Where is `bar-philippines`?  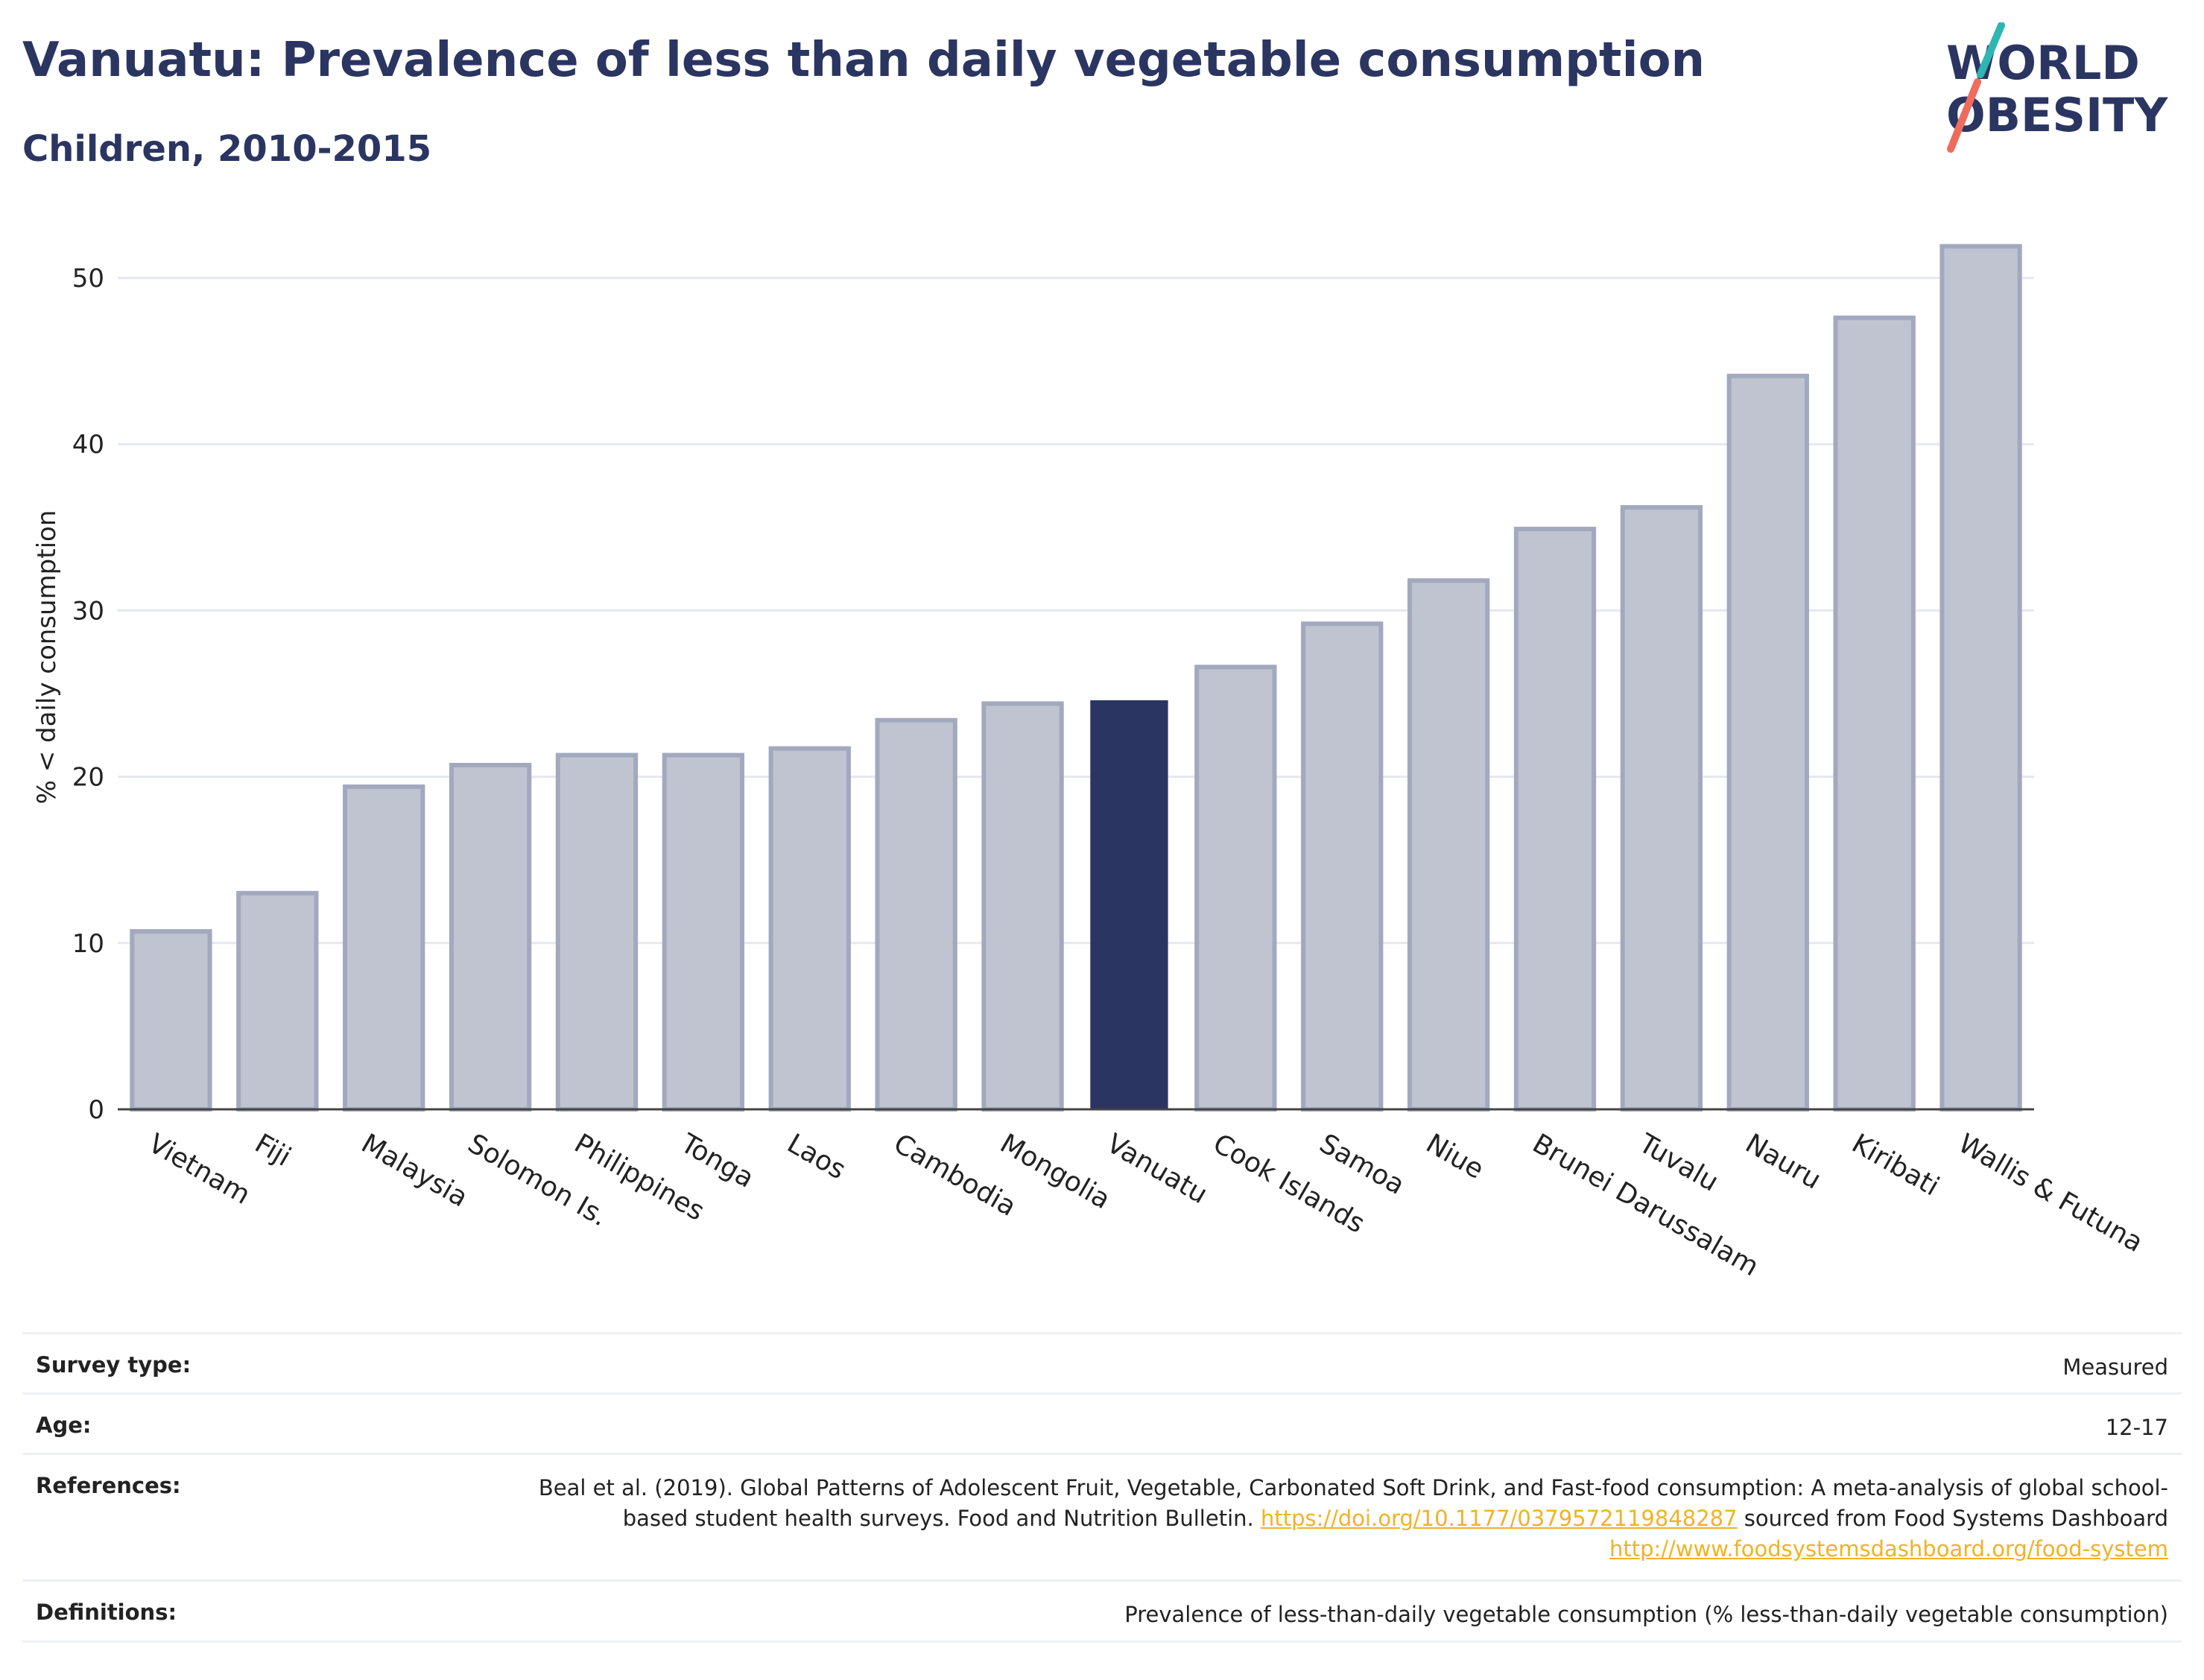
bar-philippines is located at coordinates (597, 932).